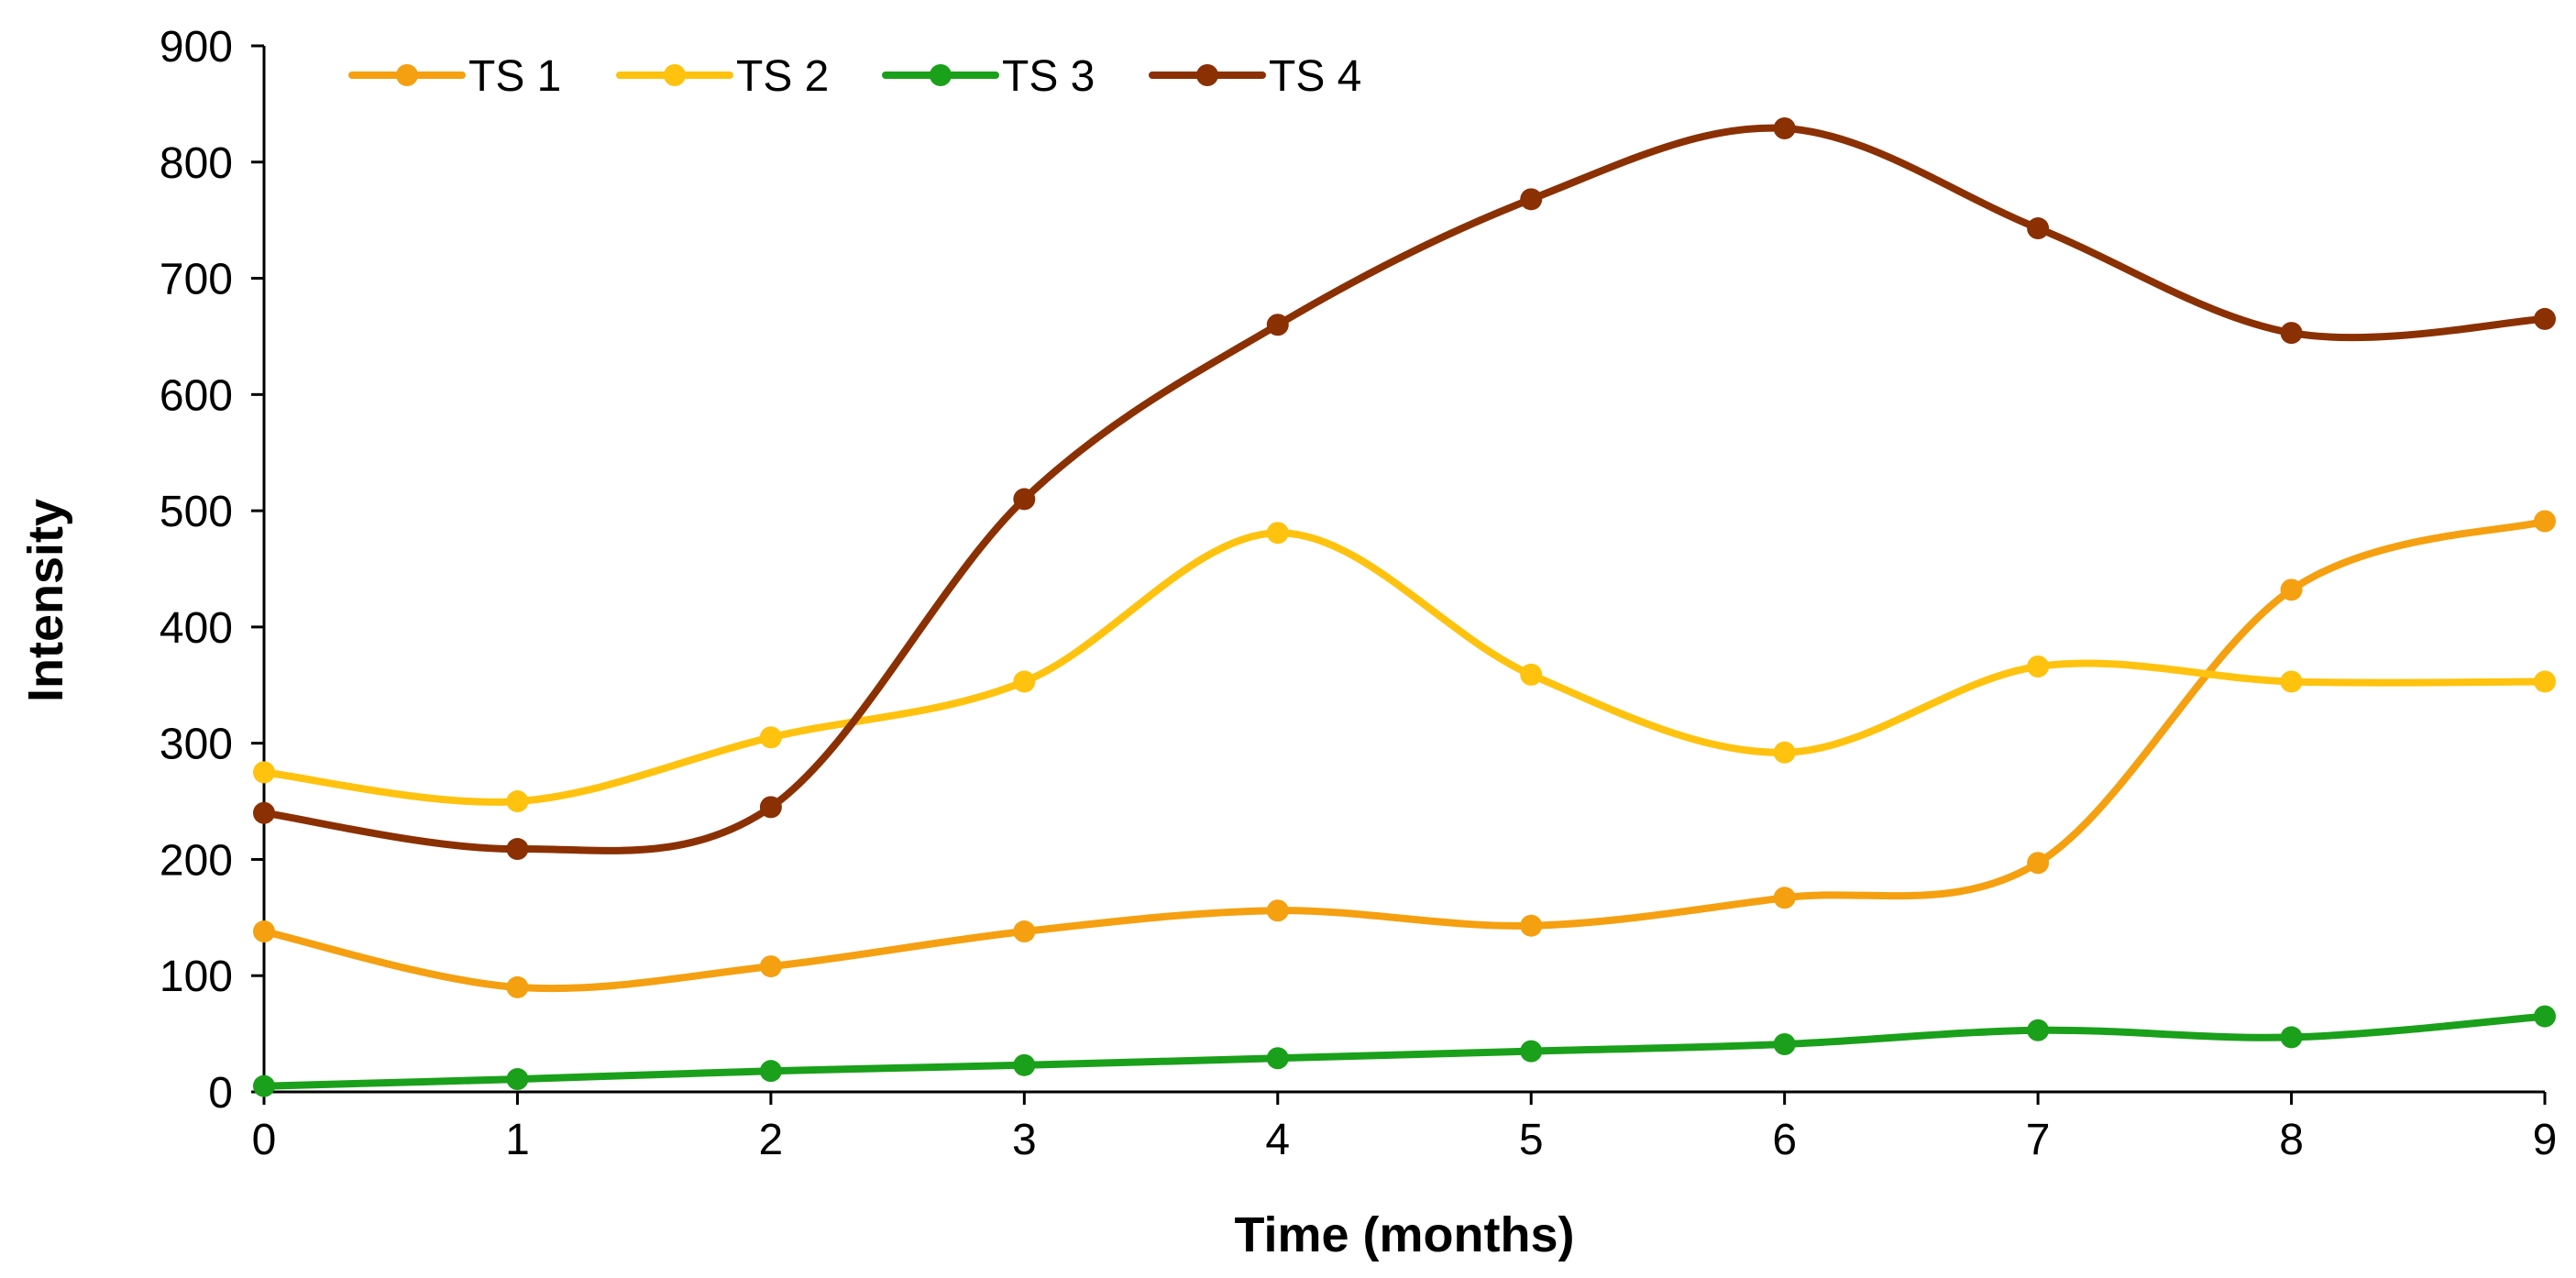  Describe the element at coordinates (196, 860) in the screenshot. I see `y-tick-label: 200` at that location.